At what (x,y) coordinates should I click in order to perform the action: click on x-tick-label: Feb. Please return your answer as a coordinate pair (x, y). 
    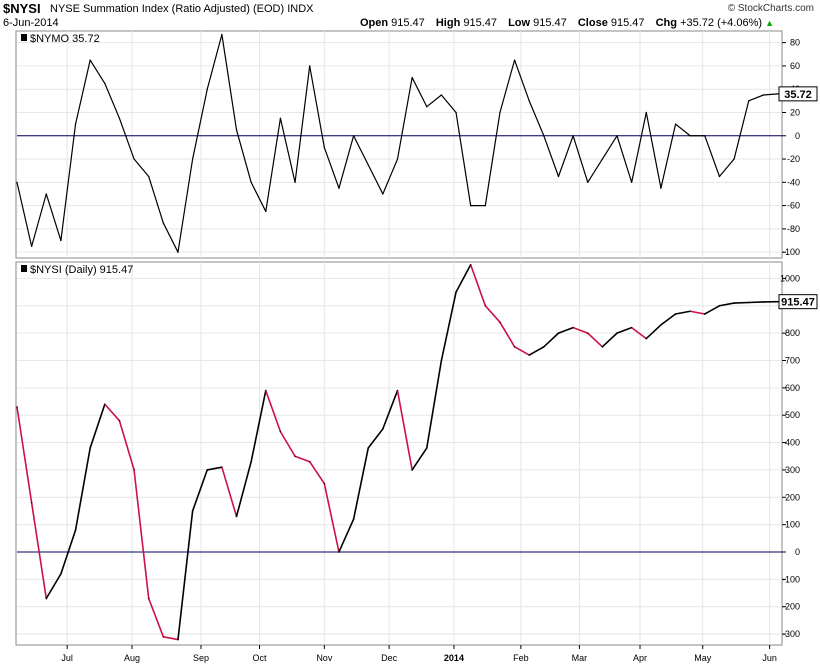
    Looking at the image, I should click on (521, 658).